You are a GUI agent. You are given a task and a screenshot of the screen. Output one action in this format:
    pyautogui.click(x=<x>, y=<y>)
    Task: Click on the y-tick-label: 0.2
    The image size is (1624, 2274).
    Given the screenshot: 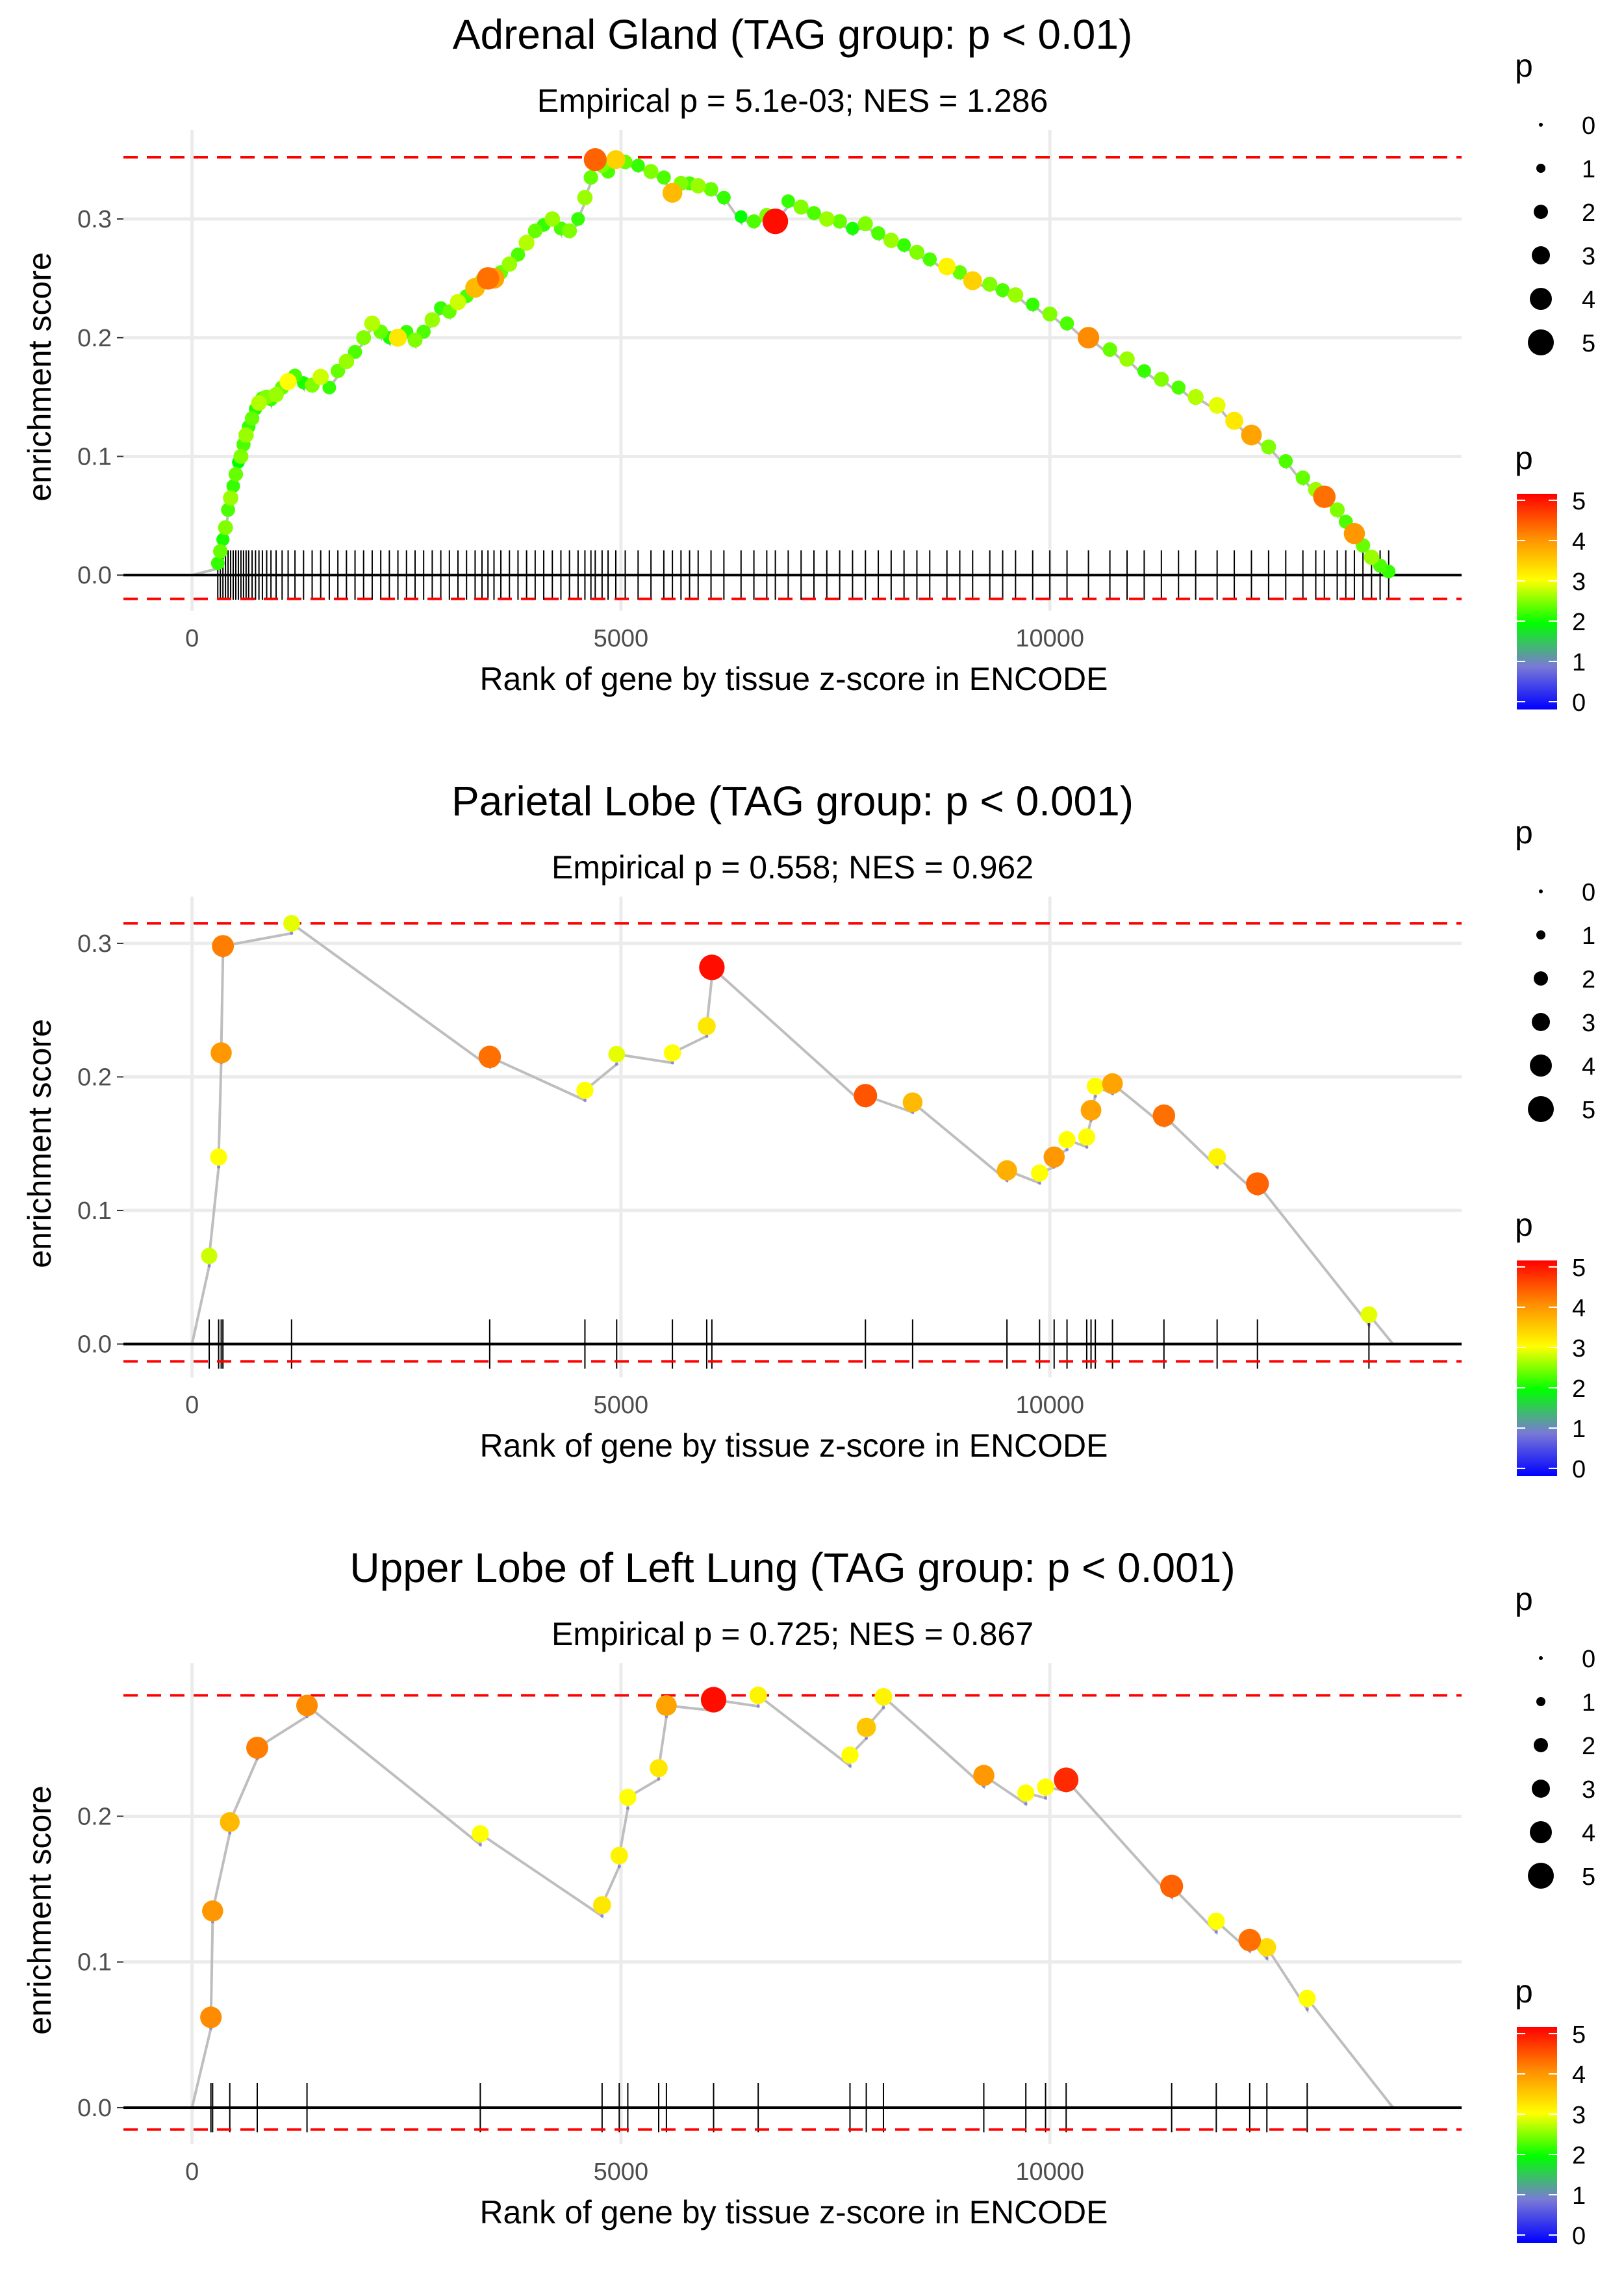 What is the action you would take?
    pyautogui.click(x=94, y=338)
    